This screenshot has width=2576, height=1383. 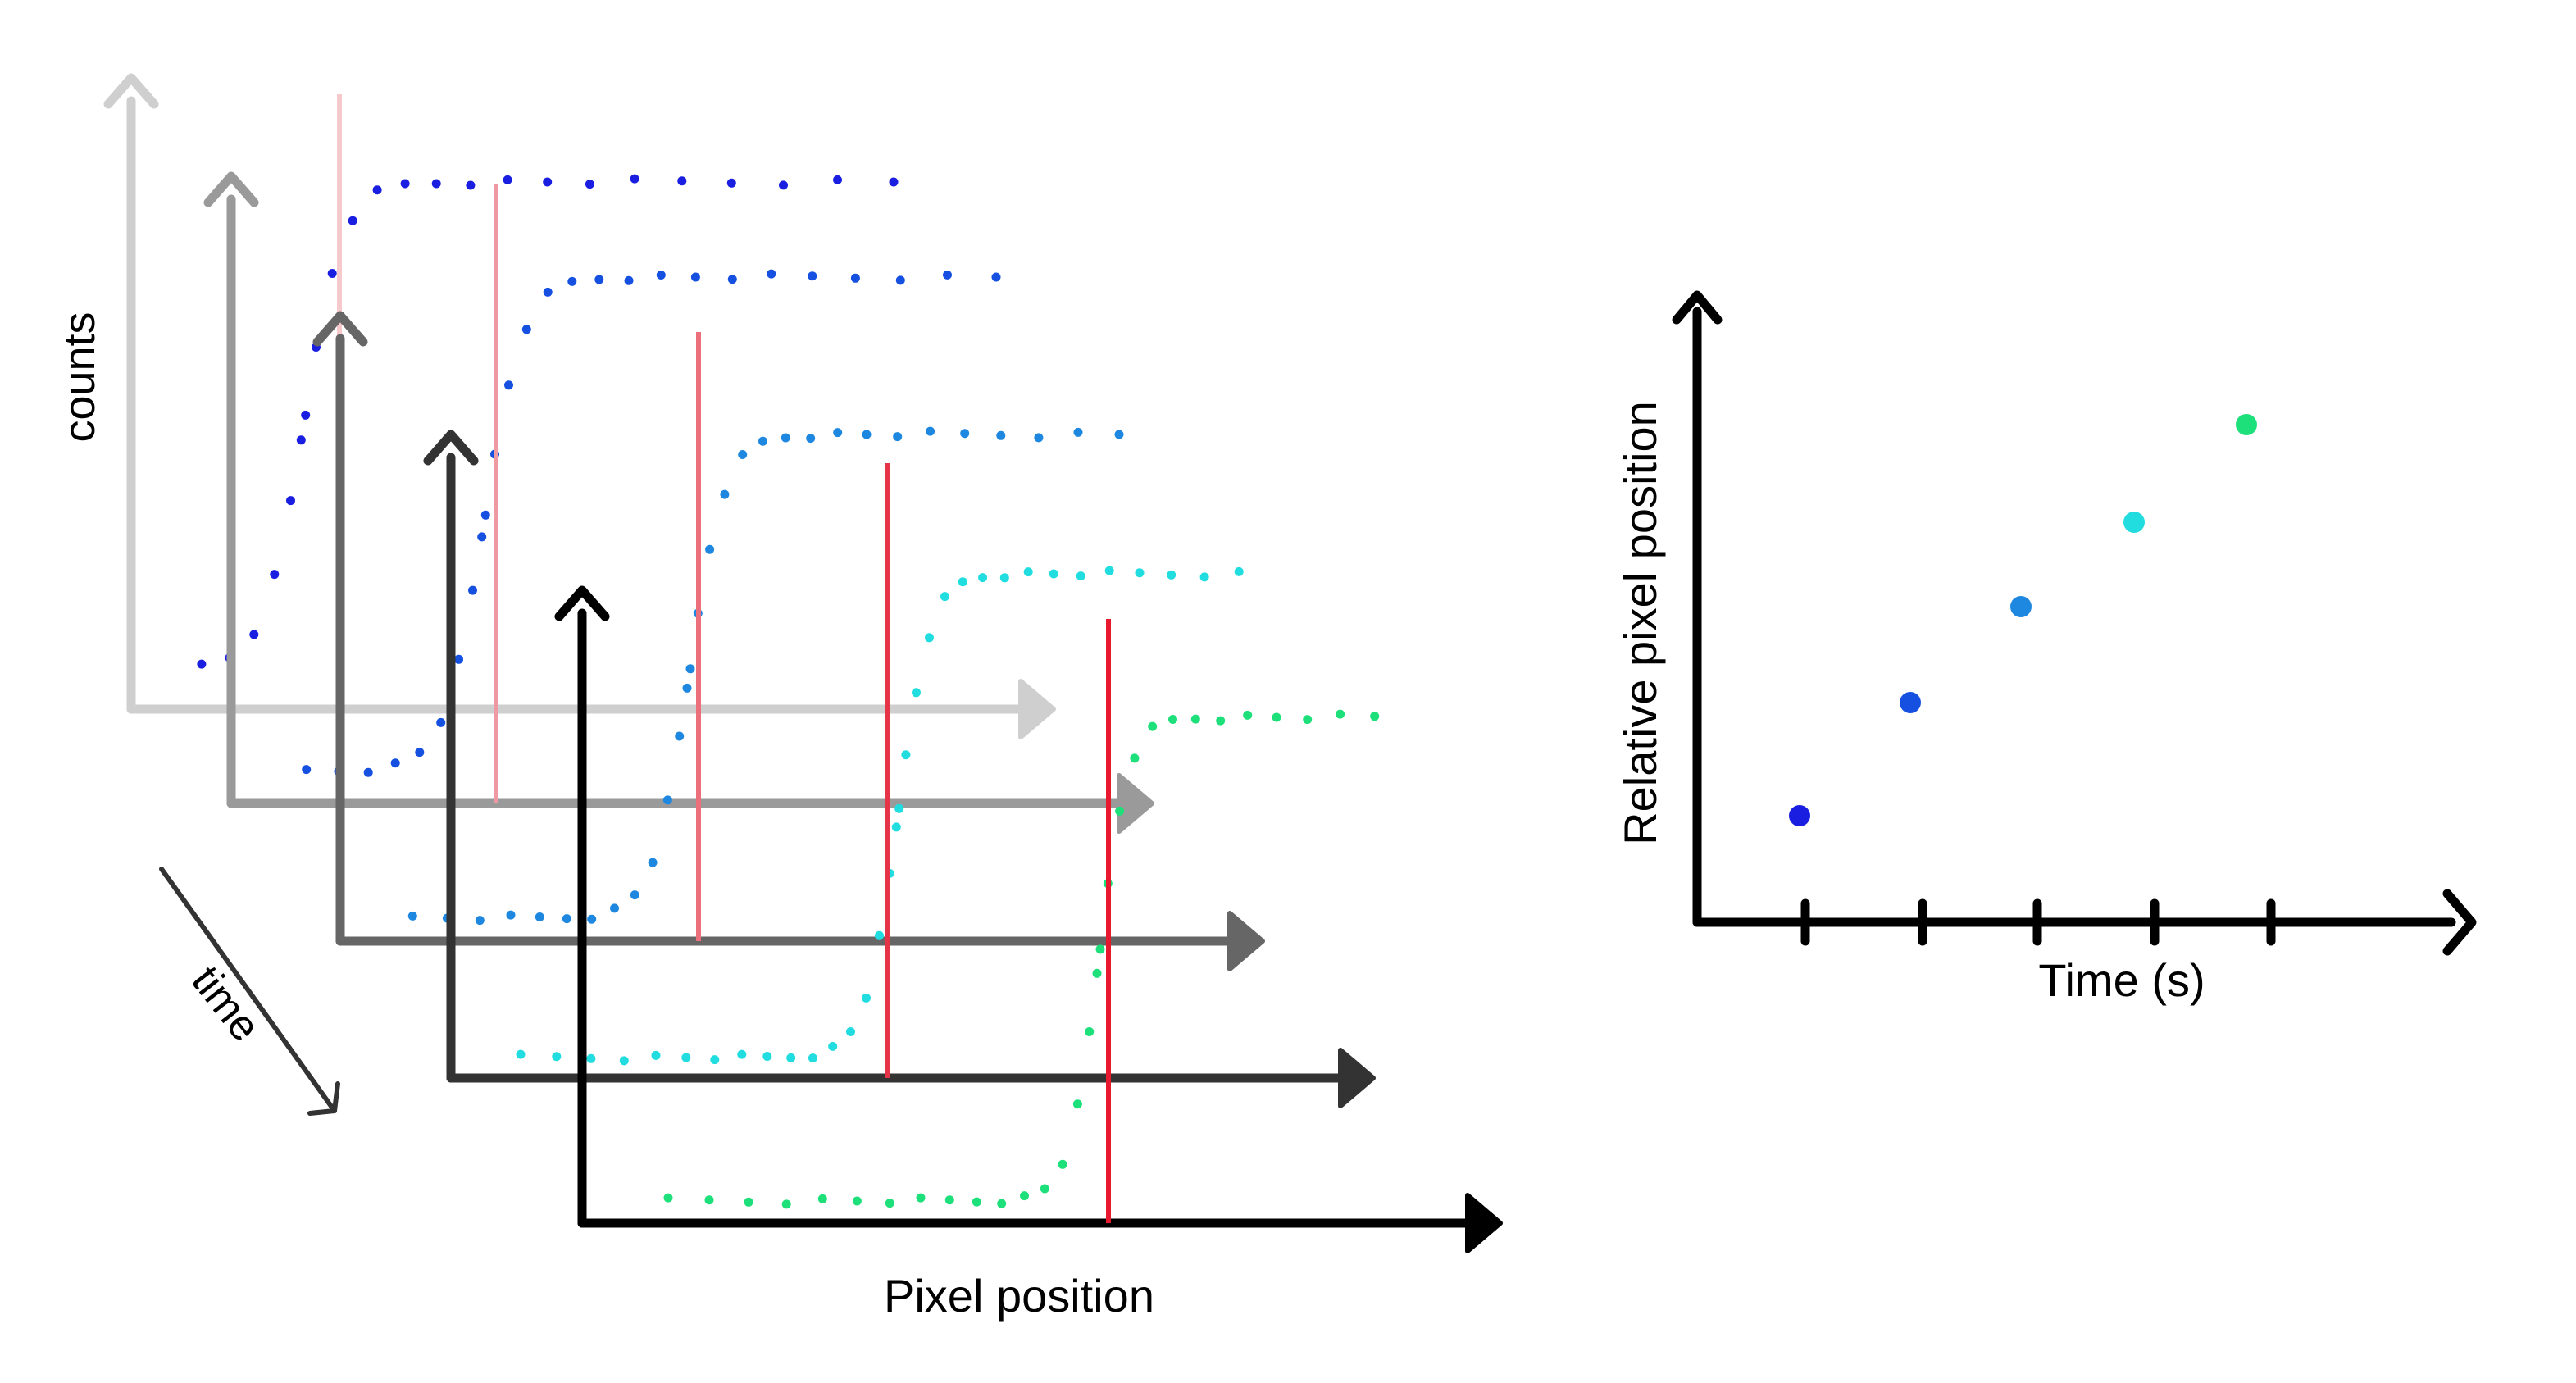 What do you see at coordinates (2459, 922) in the screenshot?
I see `time-axis-arrowhead` at bounding box center [2459, 922].